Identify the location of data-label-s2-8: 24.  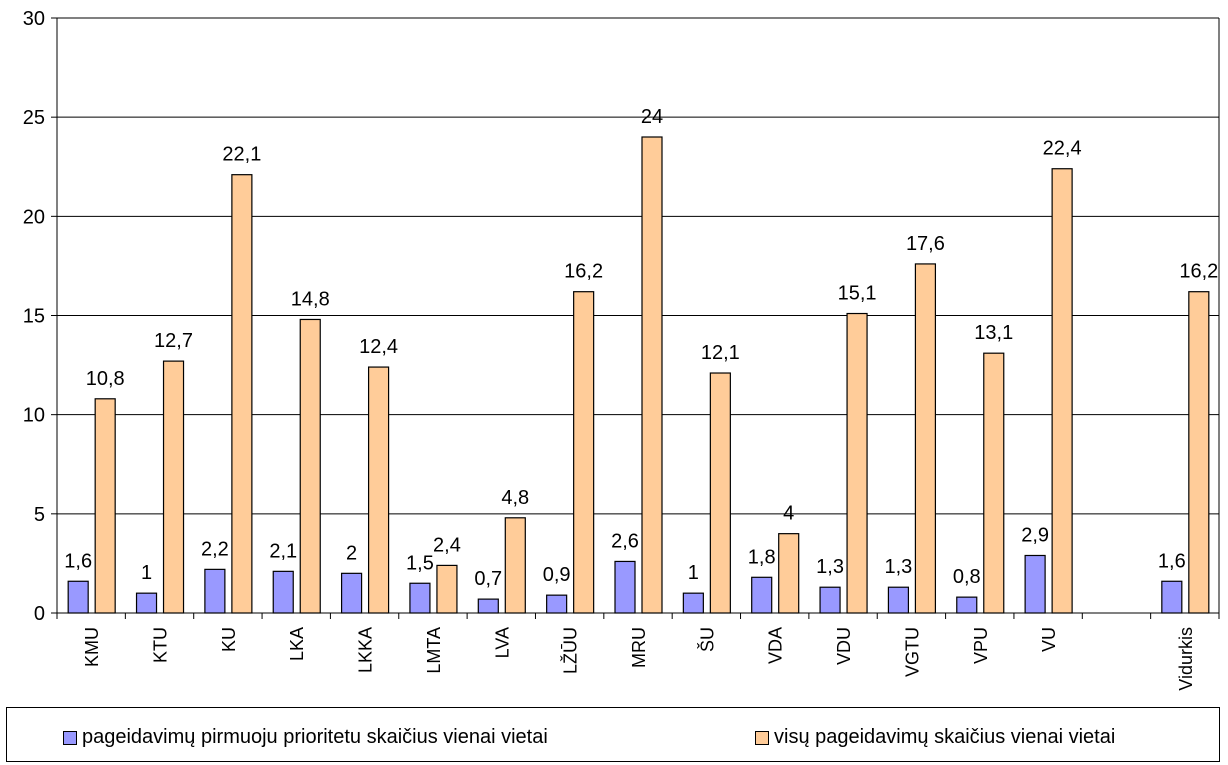
(652, 117).